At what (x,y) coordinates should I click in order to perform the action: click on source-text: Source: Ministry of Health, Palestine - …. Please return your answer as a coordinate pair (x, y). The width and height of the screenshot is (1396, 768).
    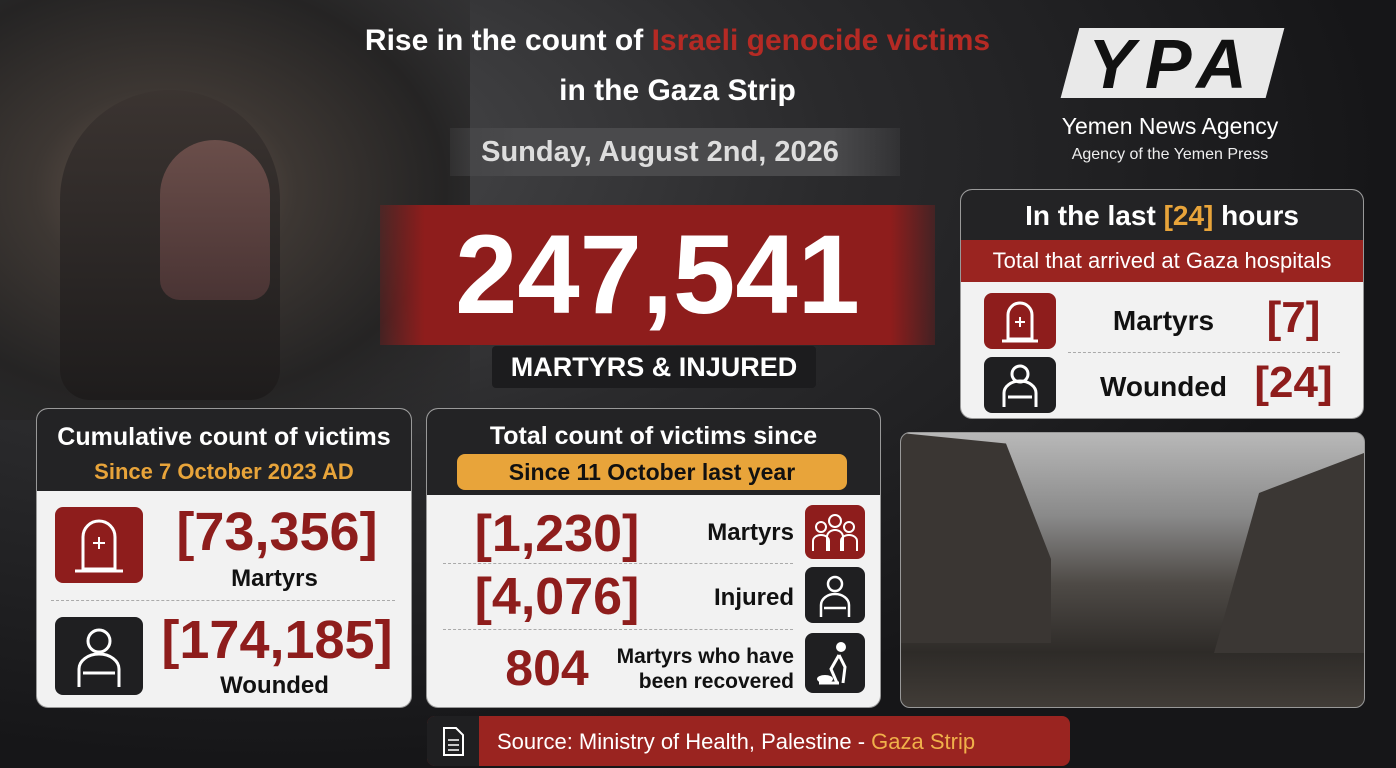
    Looking at the image, I should click on (736, 742).